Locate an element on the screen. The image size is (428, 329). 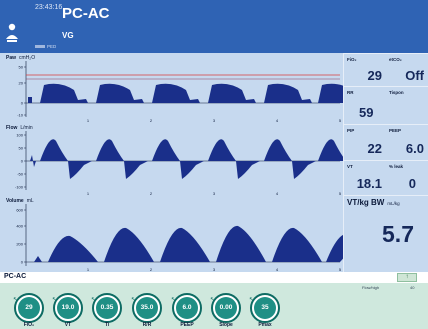
rr-setting-knob: ↖ 35.0 is located at coordinates (146, 308).